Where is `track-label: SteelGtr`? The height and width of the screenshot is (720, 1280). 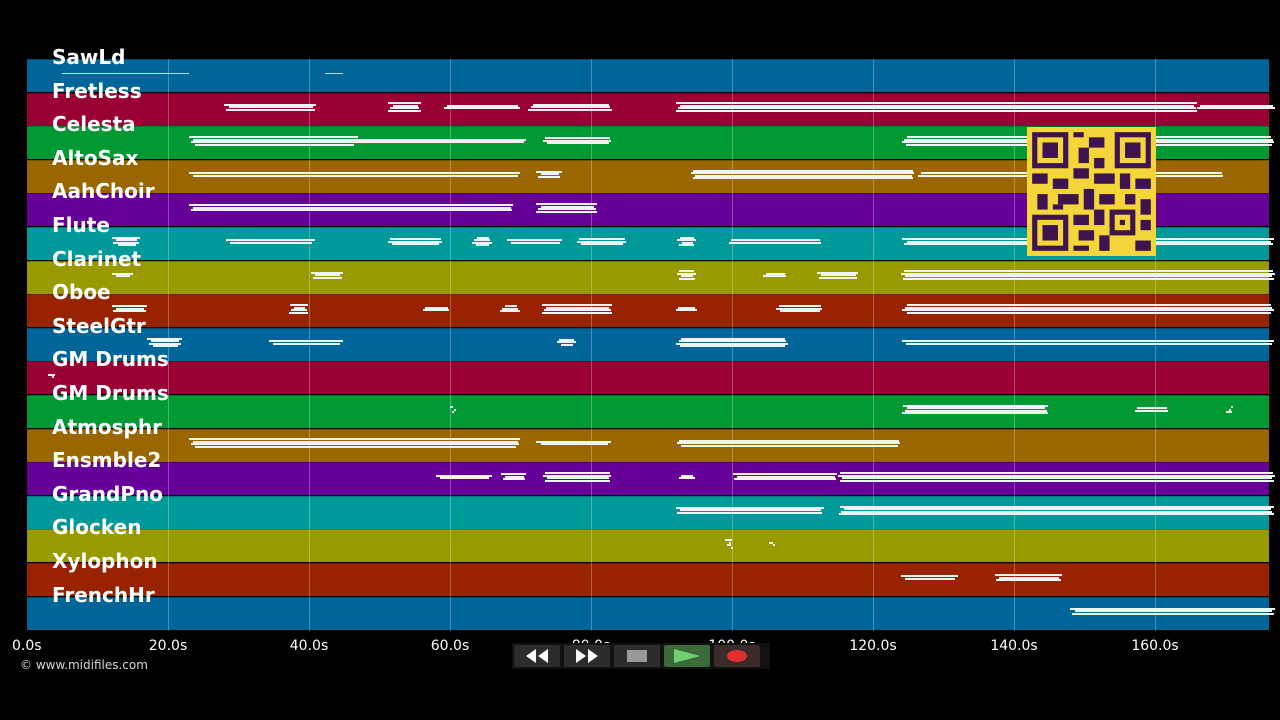
track-label: SteelGtr is located at coordinates (99, 325).